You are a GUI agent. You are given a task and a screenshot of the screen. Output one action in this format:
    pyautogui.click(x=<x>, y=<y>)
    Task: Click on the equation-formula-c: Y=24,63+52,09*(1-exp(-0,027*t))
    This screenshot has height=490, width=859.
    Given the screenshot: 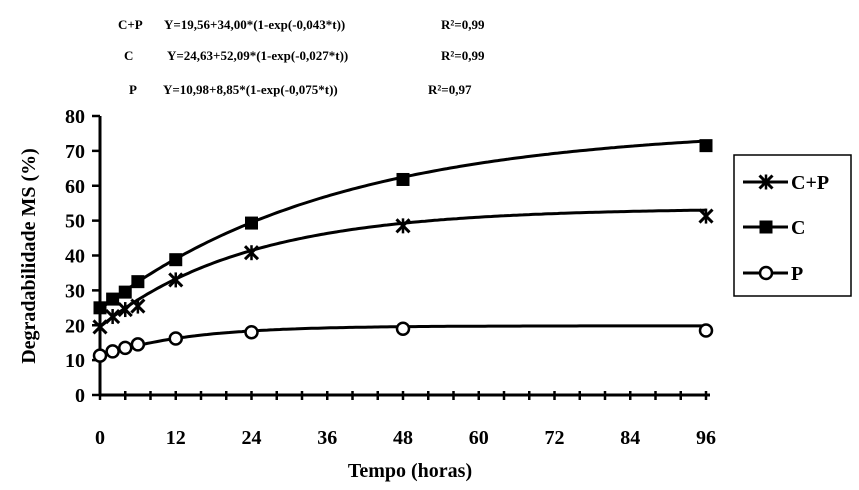 What is the action you would take?
    pyautogui.click(x=257, y=55)
    